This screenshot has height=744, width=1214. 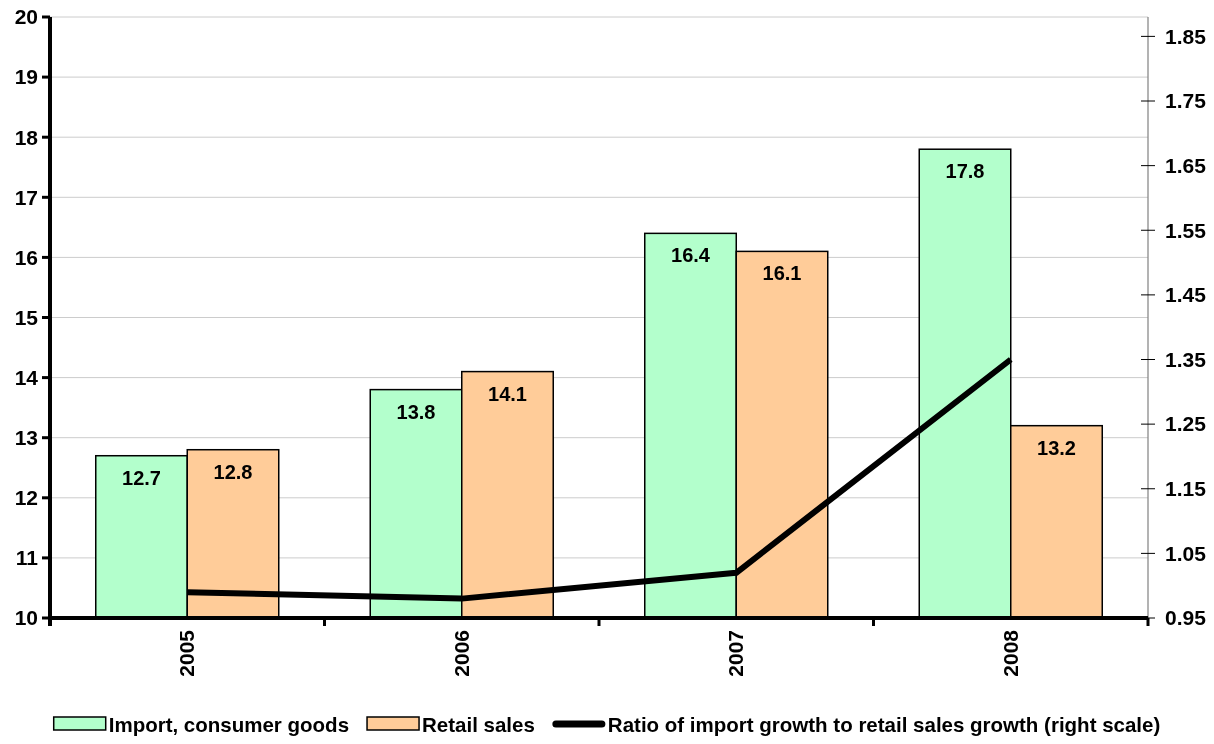 What do you see at coordinates (233, 471) in the screenshot?
I see `data-label: 12.8` at bounding box center [233, 471].